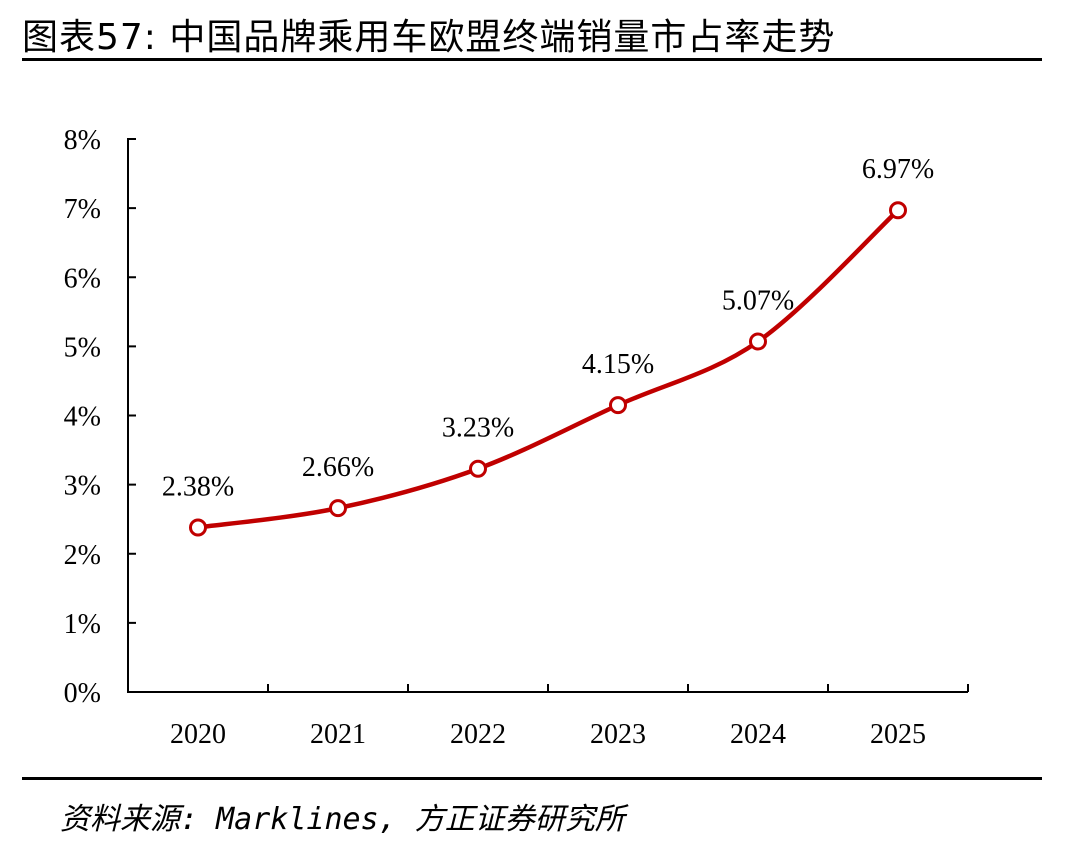 Image resolution: width=1087 pixels, height=850 pixels. I want to click on y-tick-label: 2%, so click(82, 555).